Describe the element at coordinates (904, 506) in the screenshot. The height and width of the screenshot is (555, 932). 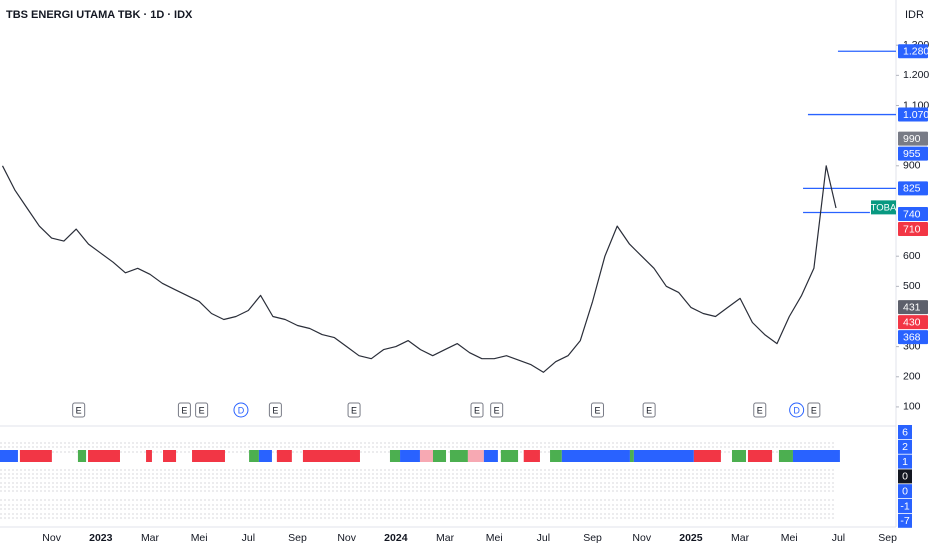
I see `oscillator-label: -1` at that location.